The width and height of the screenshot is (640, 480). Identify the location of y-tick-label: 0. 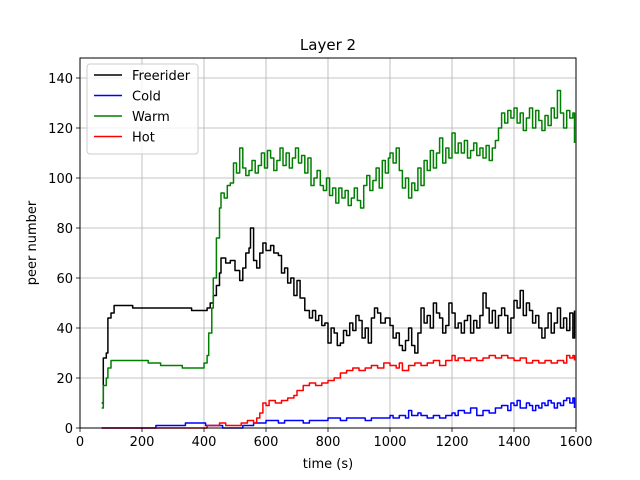
(69, 429).